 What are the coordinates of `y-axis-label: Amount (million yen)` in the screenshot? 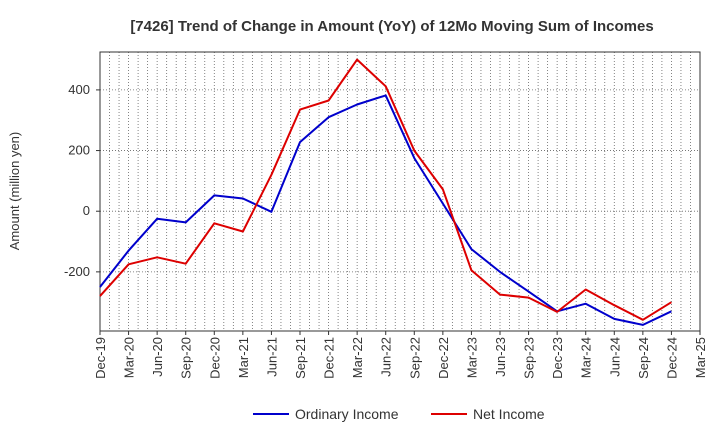 It's located at (14, 191).